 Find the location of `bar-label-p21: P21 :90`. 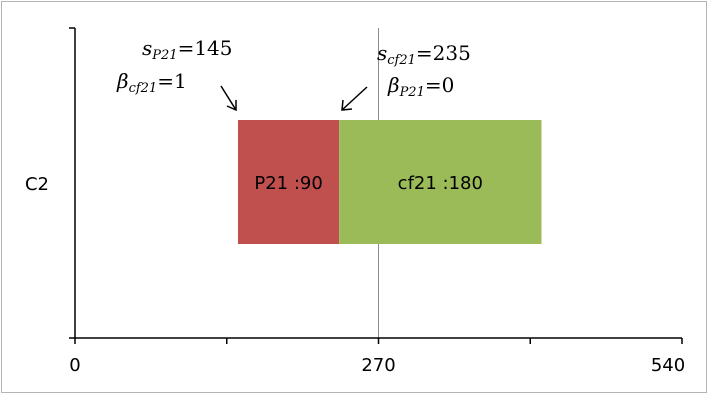

bar-label-p21: P21 :90 is located at coordinates (288, 183).